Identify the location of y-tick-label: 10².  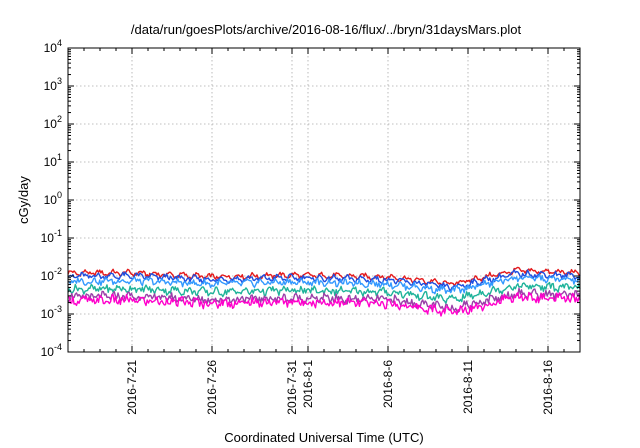
(53, 122).